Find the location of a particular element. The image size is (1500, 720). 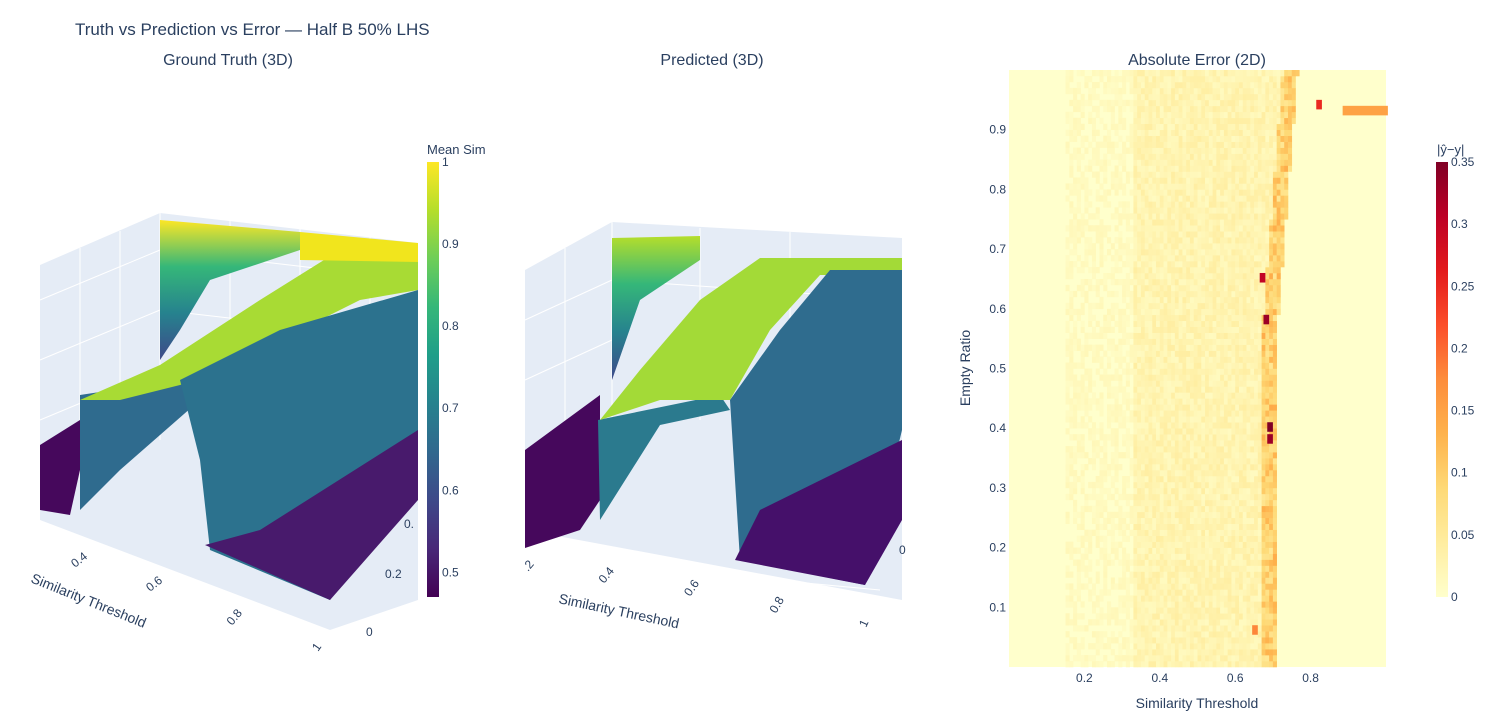

predicted-3d-scene: .2 0.4 0.6 0.8 1 0 Similarity Threshold is located at coordinates (713, 426).